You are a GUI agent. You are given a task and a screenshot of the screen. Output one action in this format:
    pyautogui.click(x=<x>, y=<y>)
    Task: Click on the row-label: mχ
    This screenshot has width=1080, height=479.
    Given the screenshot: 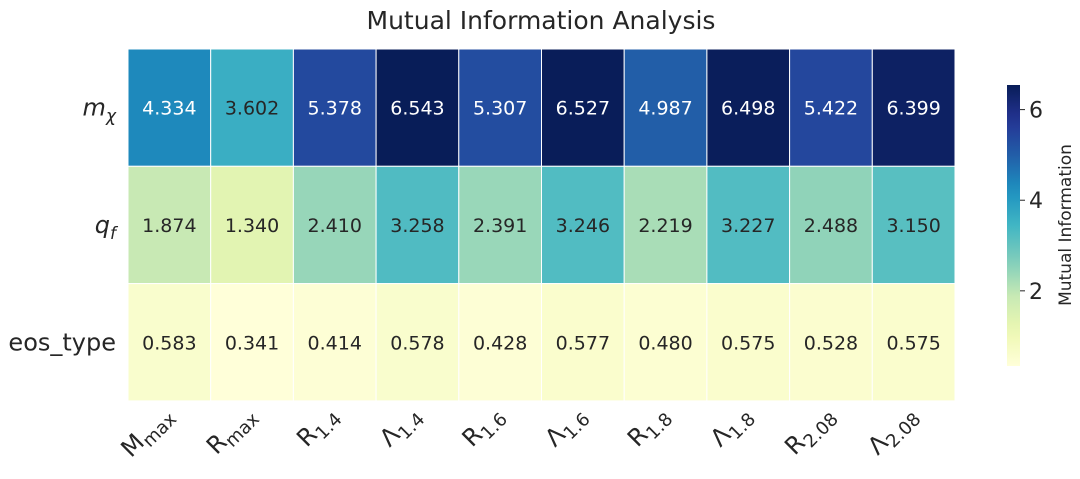 What is the action you would take?
    pyautogui.click(x=100, y=110)
    